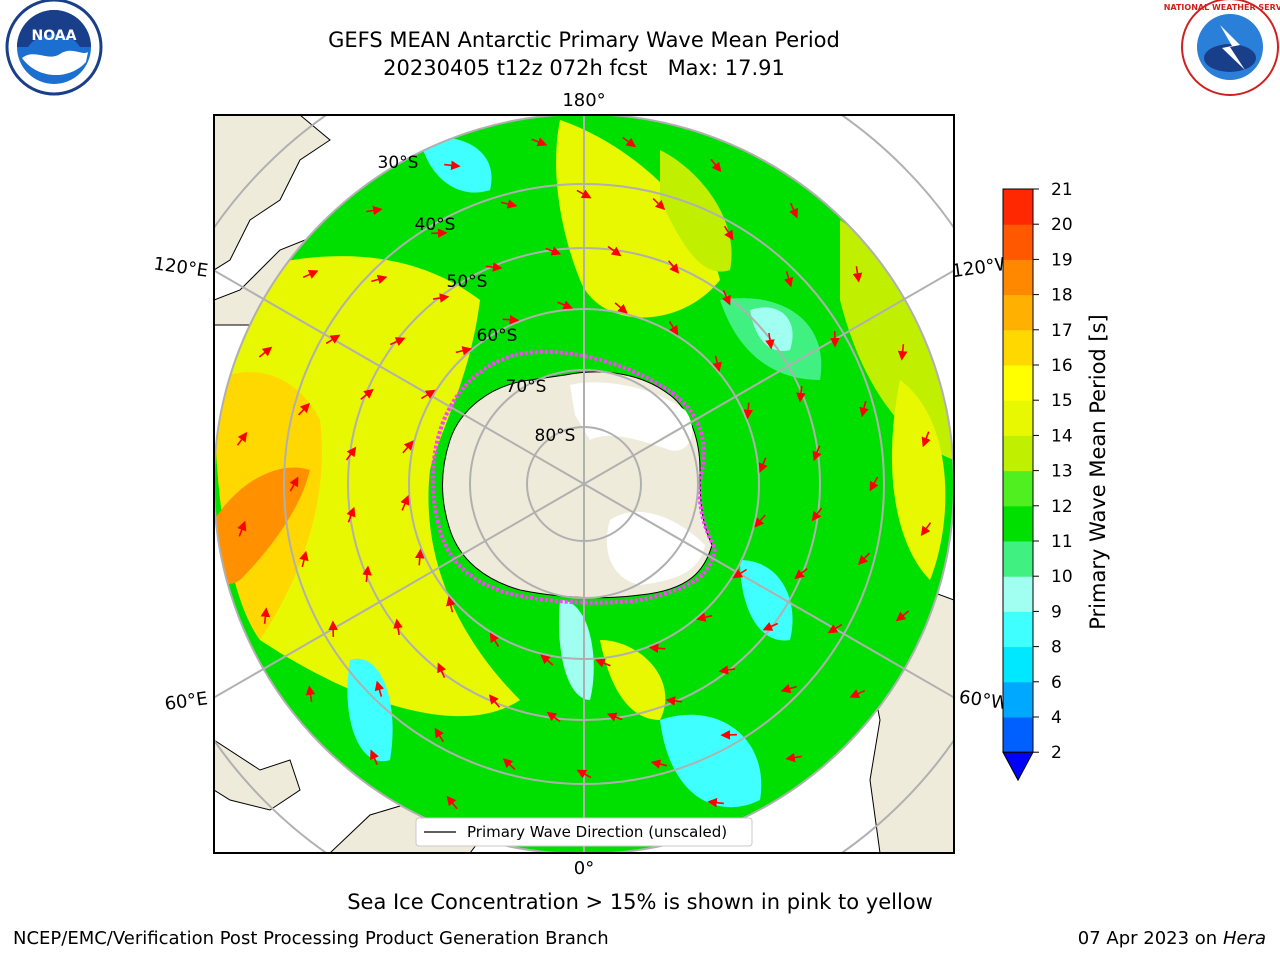  I want to click on colorbar-tick-label: 6, so click(1056, 683).